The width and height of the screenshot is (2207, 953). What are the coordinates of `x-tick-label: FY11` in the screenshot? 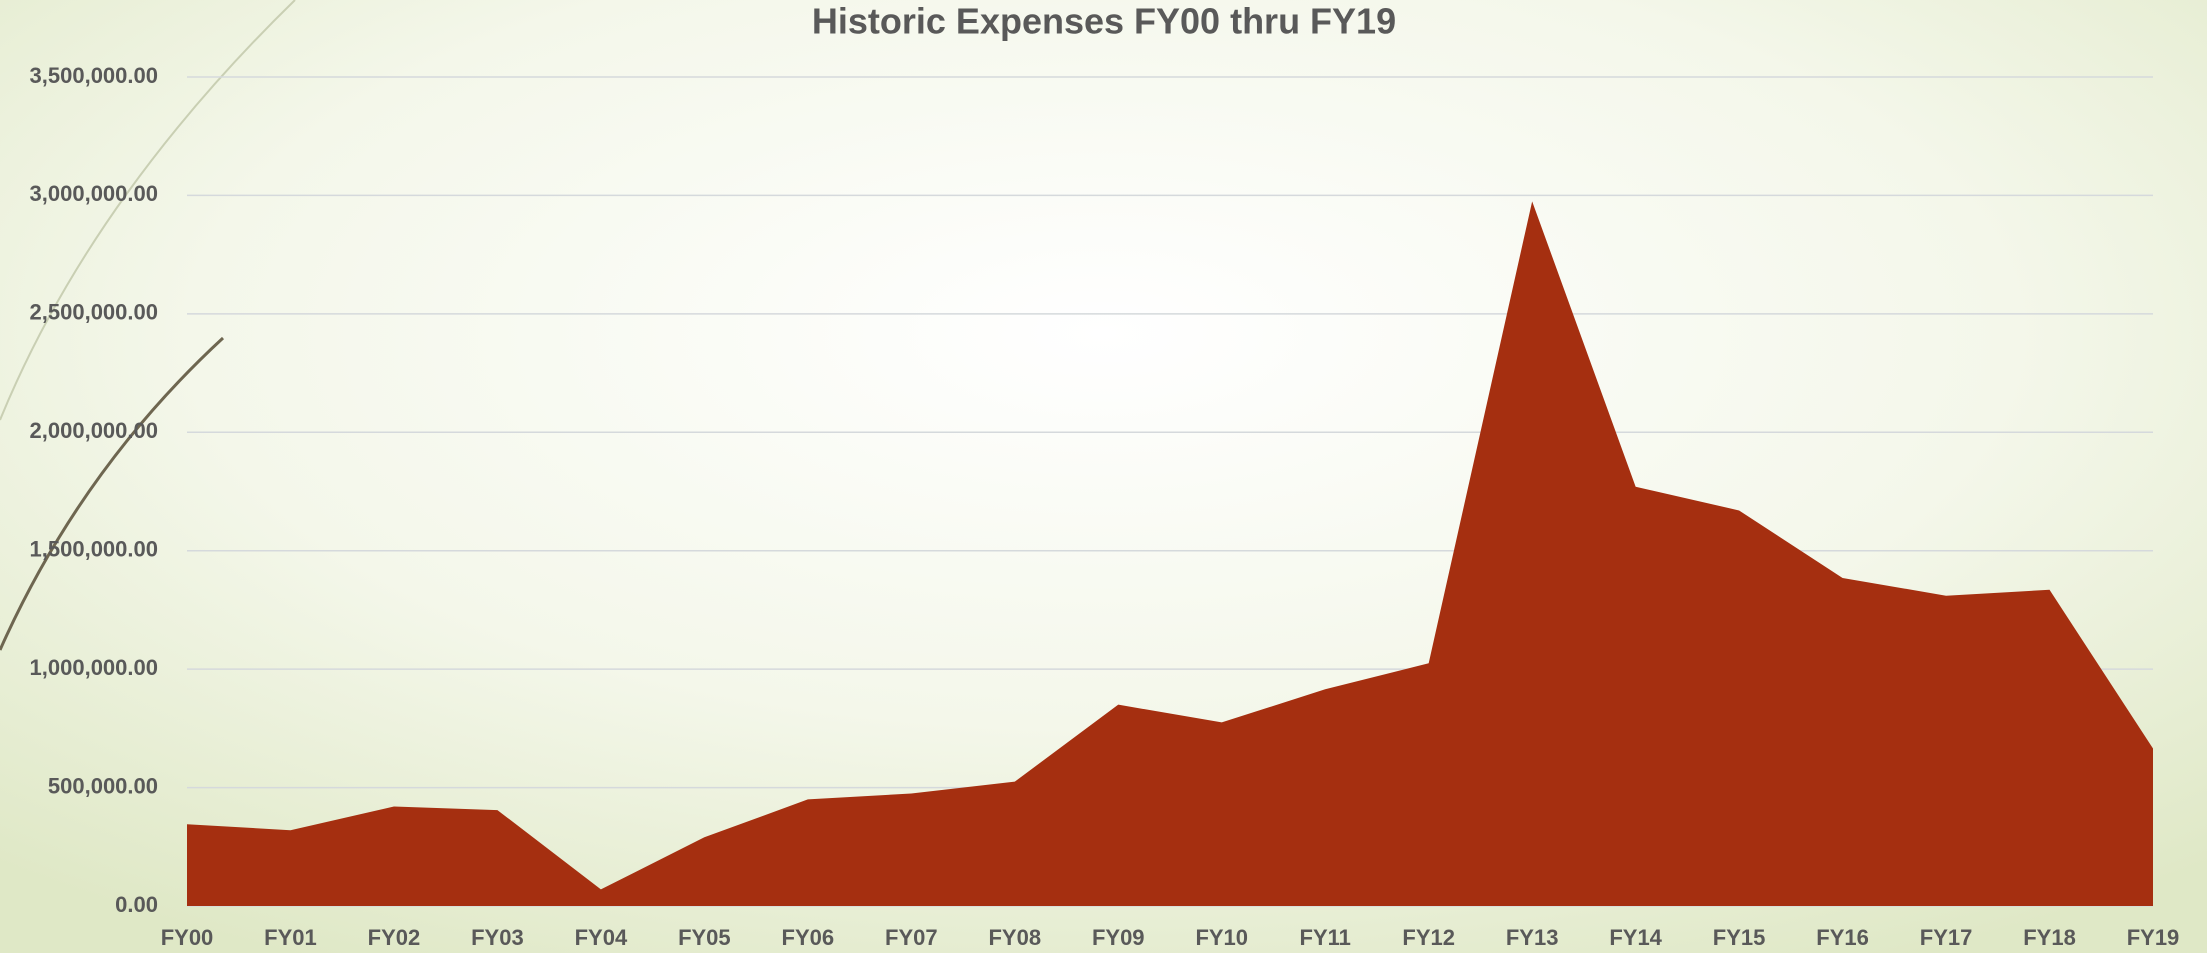 It's located at (1325, 937).